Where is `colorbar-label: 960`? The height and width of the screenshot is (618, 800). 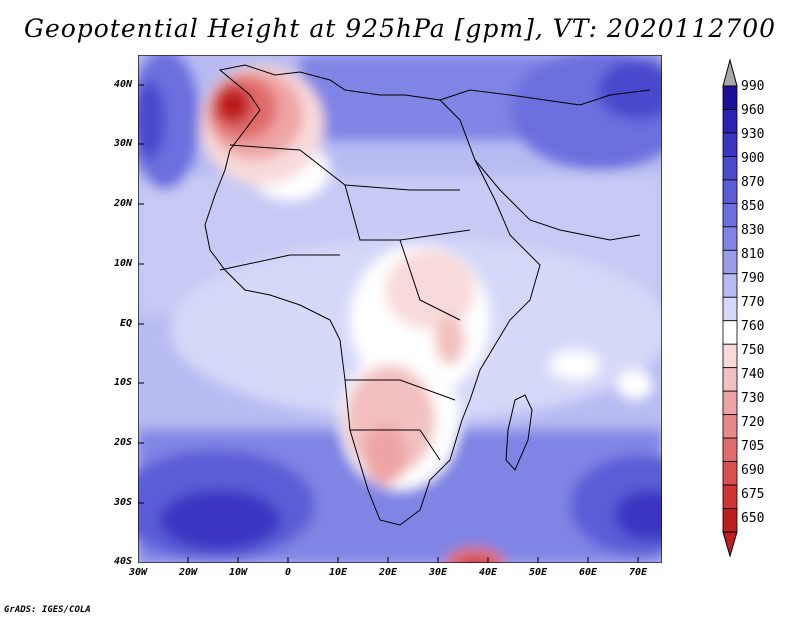
colorbar-label: 960 is located at coordinates (753, 110).